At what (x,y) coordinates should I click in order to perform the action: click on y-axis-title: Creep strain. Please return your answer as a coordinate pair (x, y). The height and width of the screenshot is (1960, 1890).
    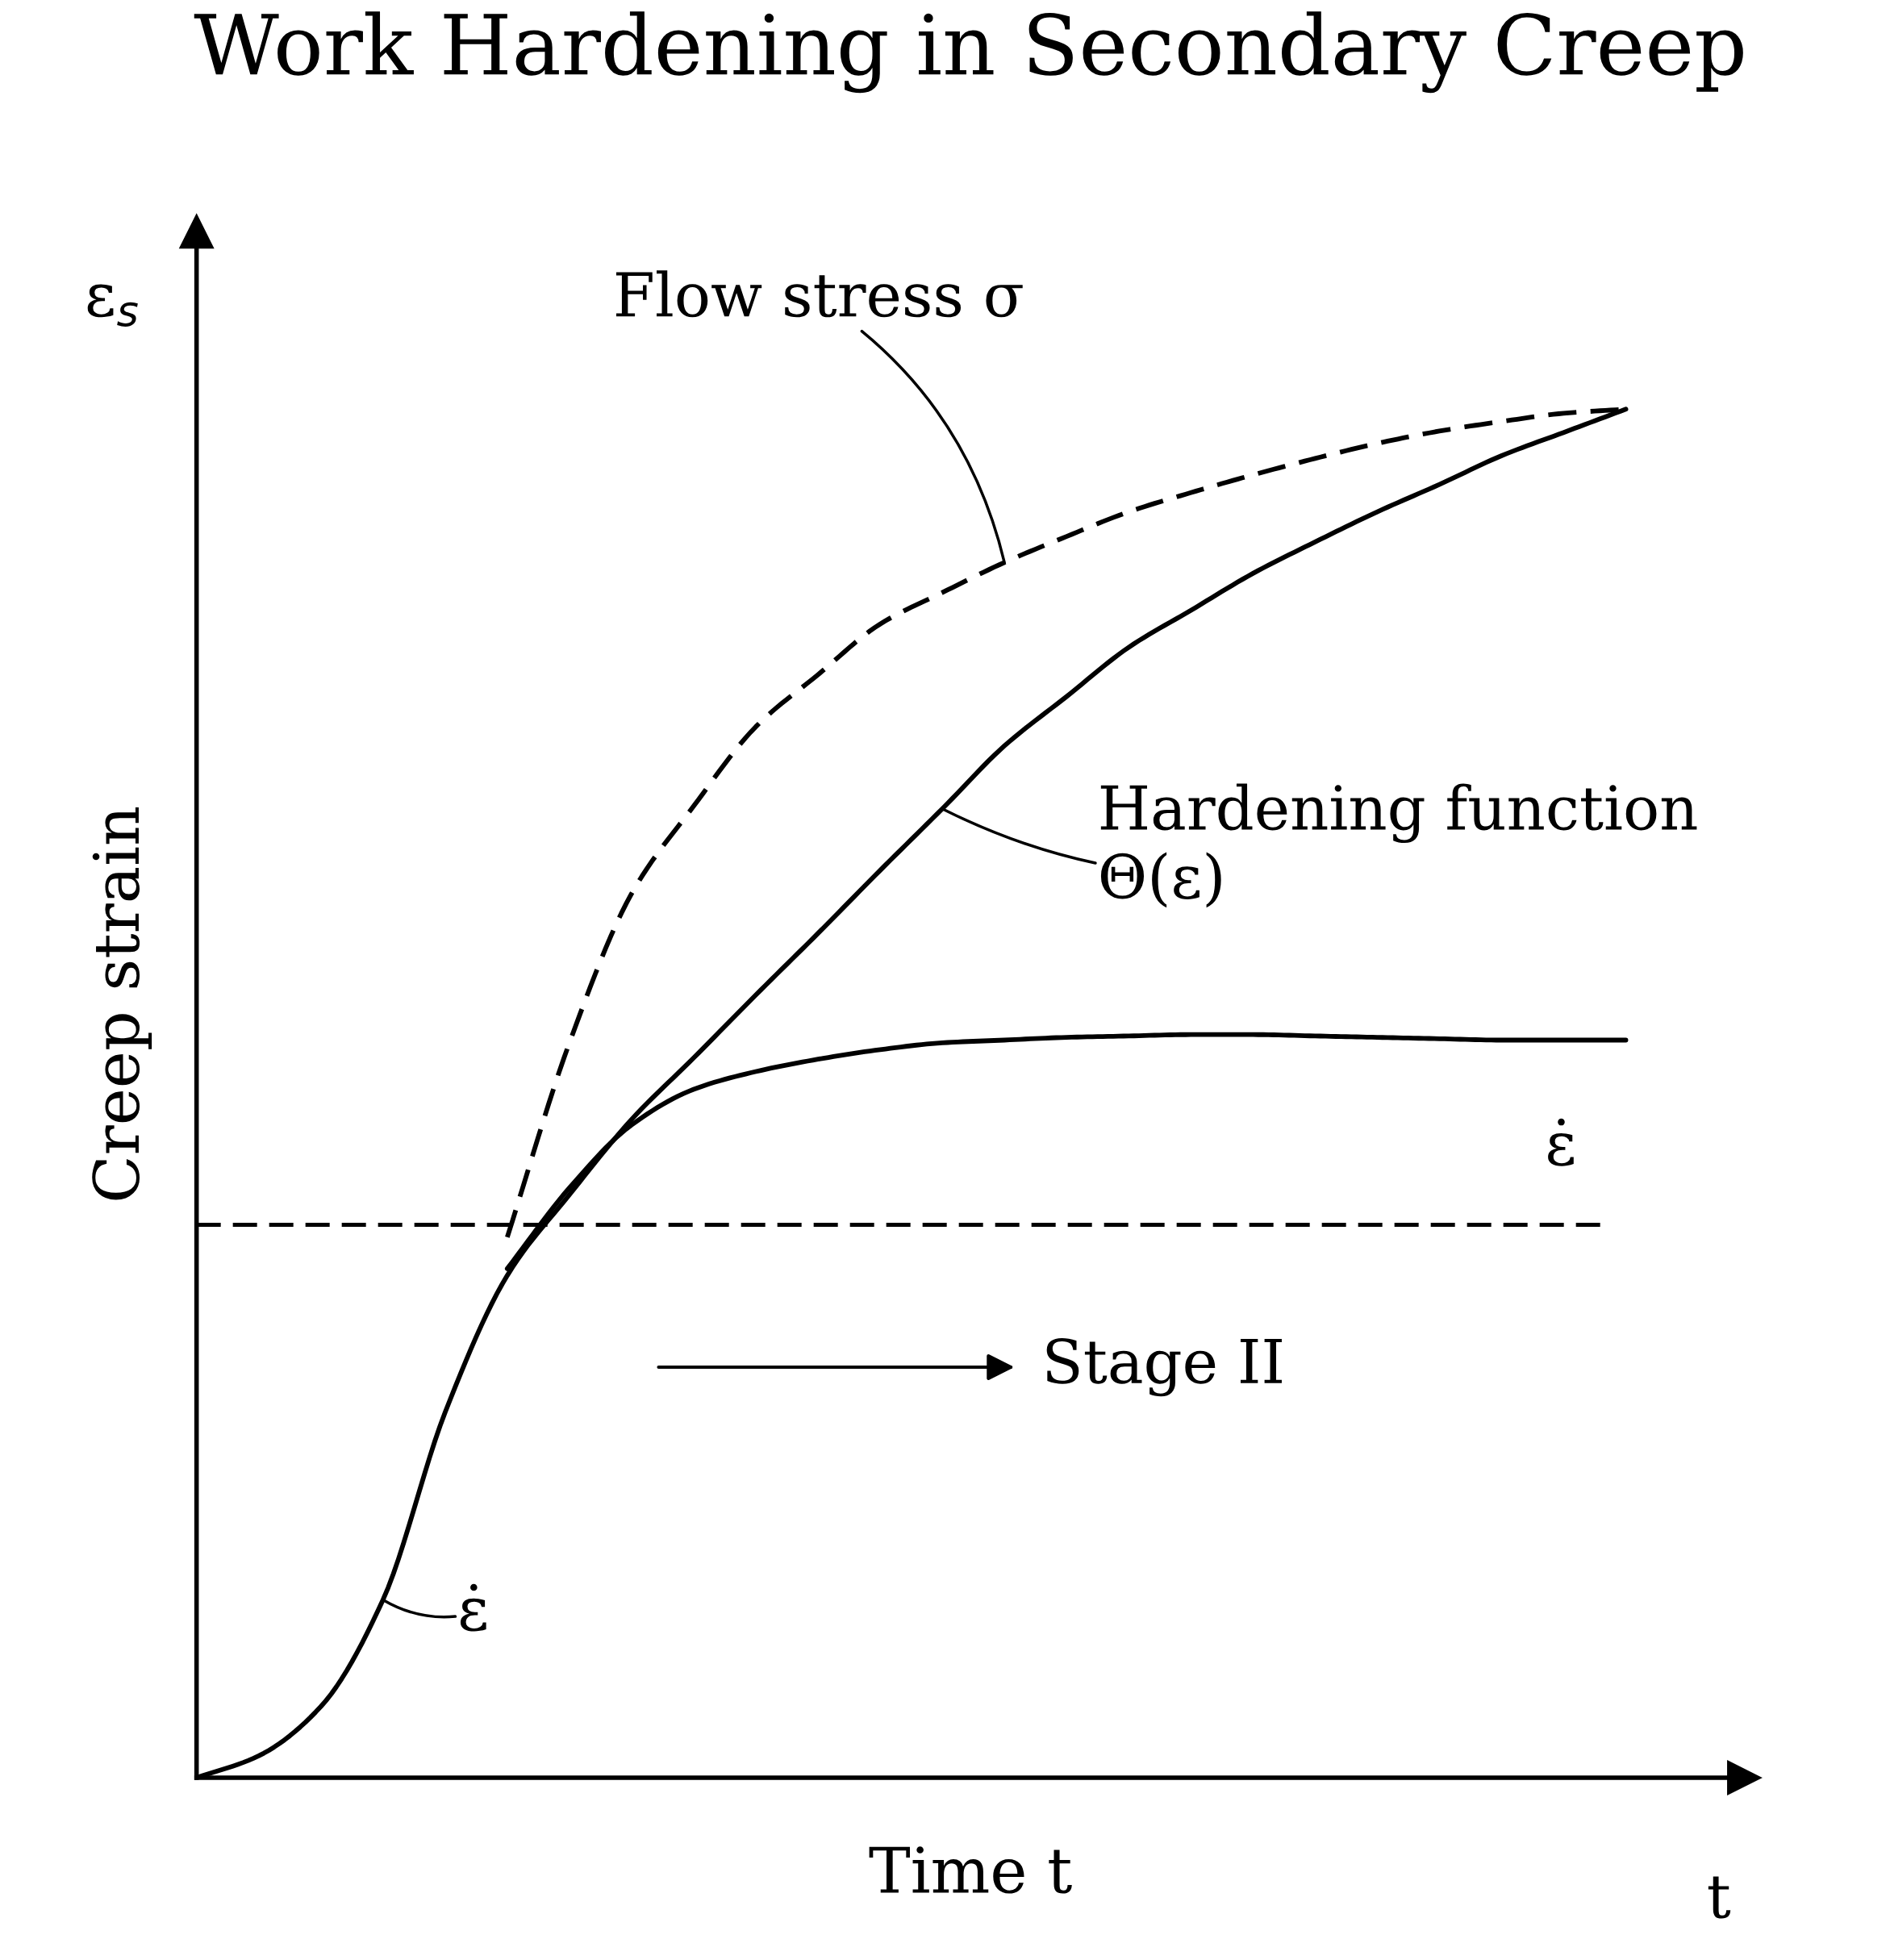
    Looking at the image, I should click on (122, 1004).